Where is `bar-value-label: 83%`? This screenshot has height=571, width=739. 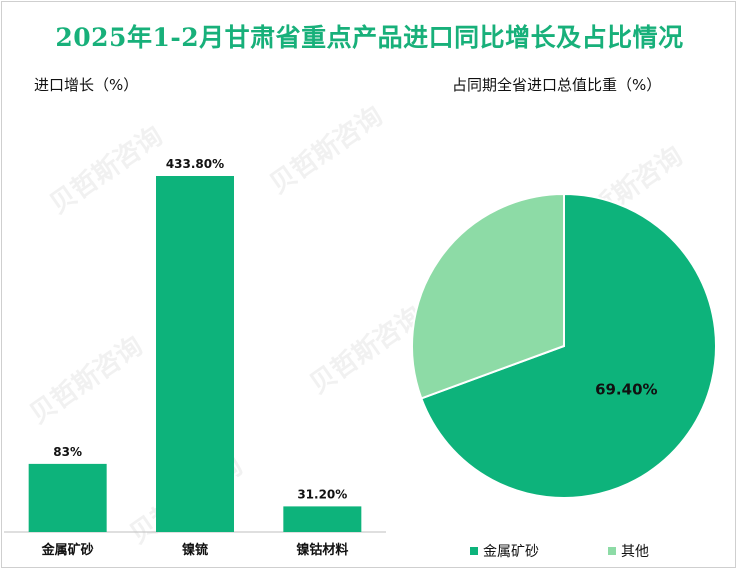
bar-value-label: 83% is located at coordinates (67, 452).